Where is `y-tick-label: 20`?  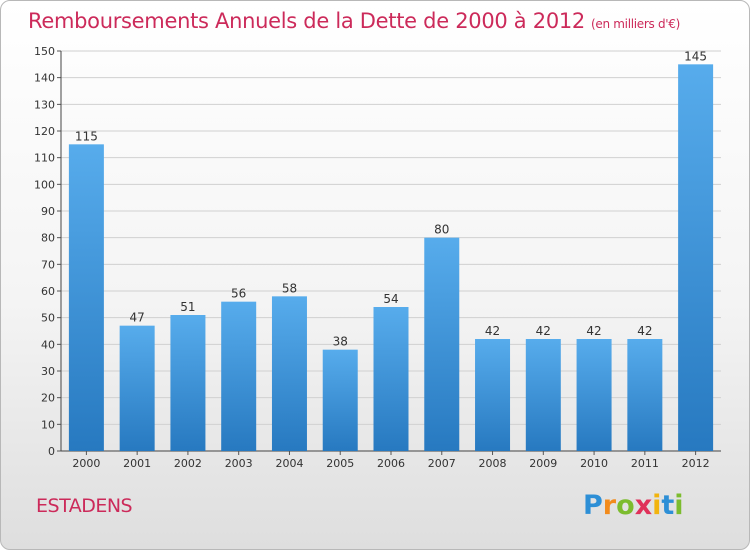
y-tick-label: 20 is located at coordinates (48, 398).